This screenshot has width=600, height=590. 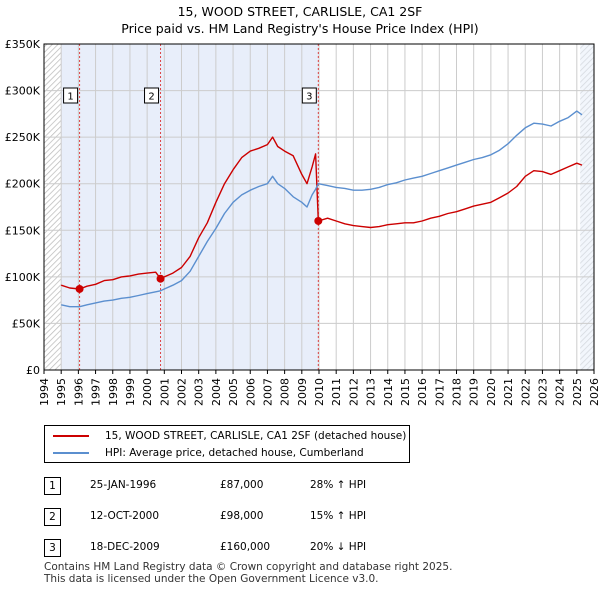 I want to click on x-tick-label: 2025, so click(x=577, y=392).